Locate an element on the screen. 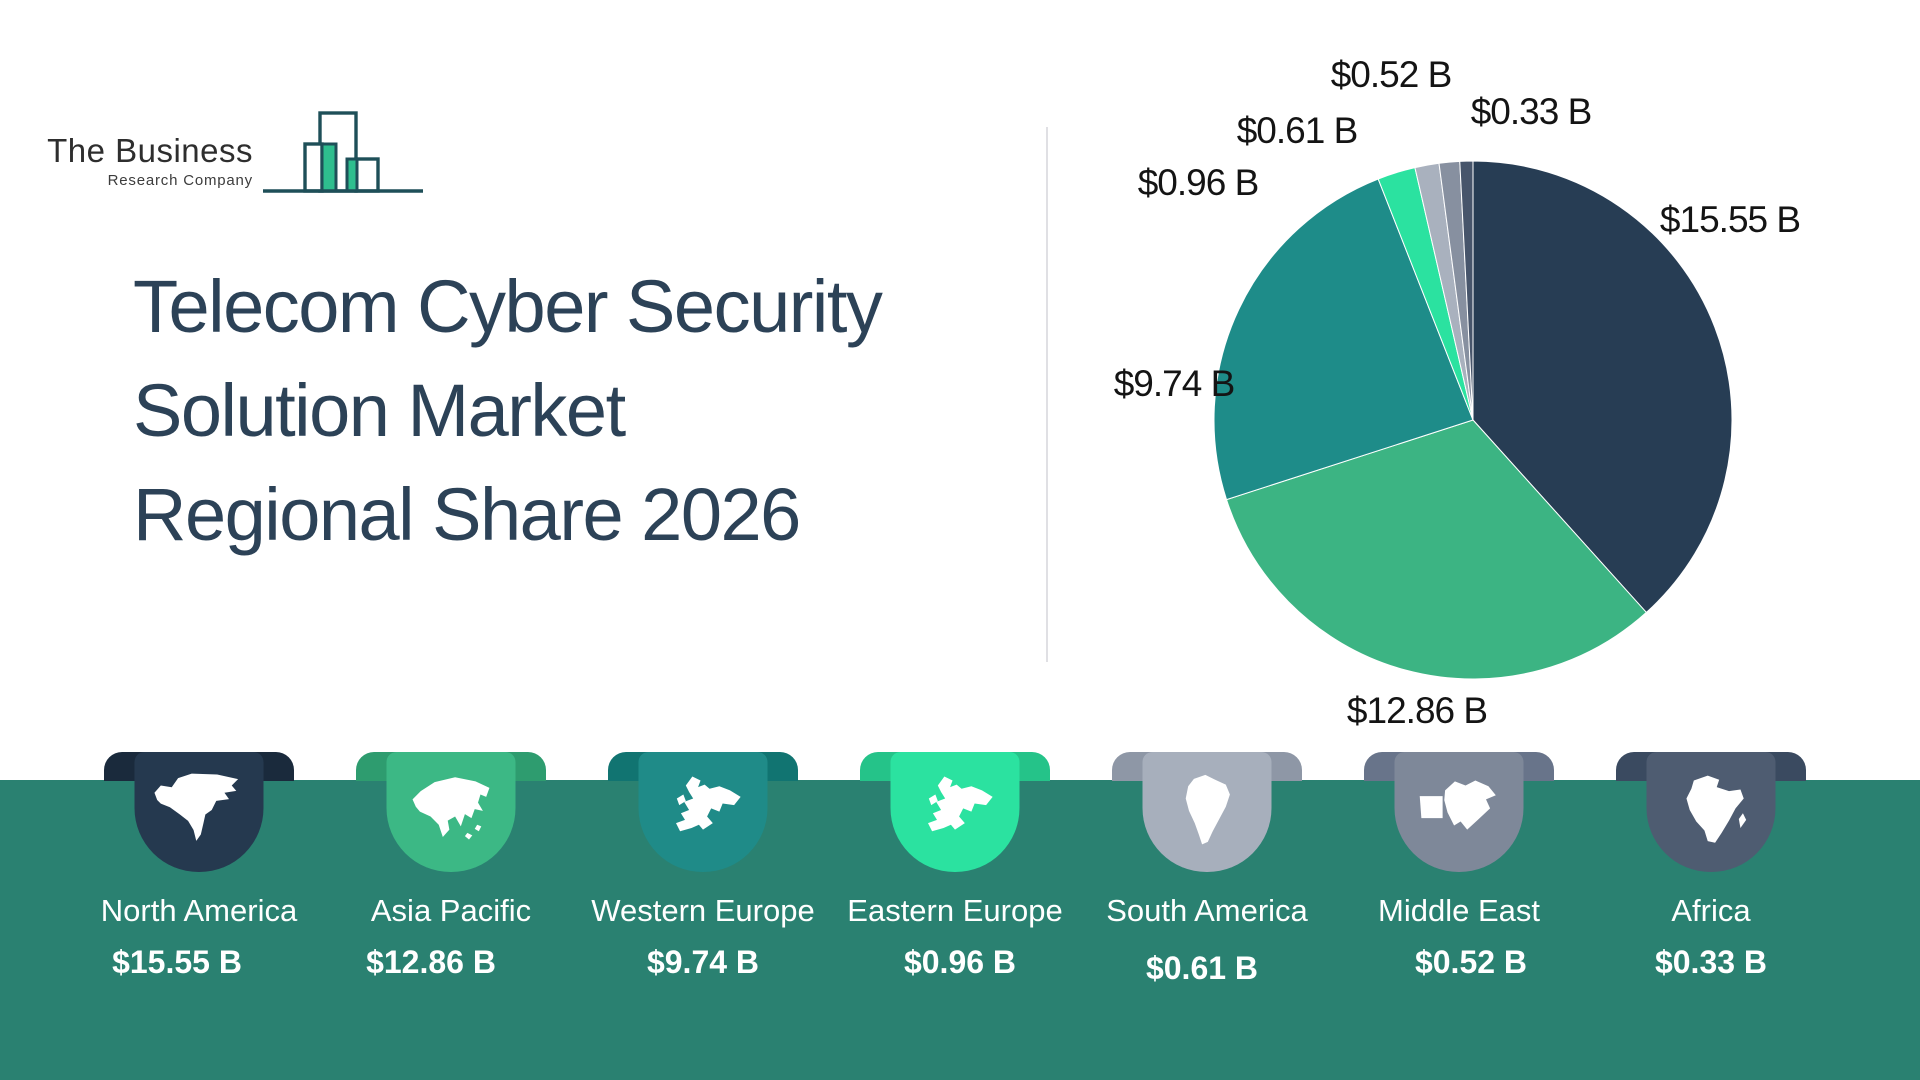 Image resolution: width=1920 pixels, height=1080 pixels. africa-map-icon is located at coordinates (1716, 809).